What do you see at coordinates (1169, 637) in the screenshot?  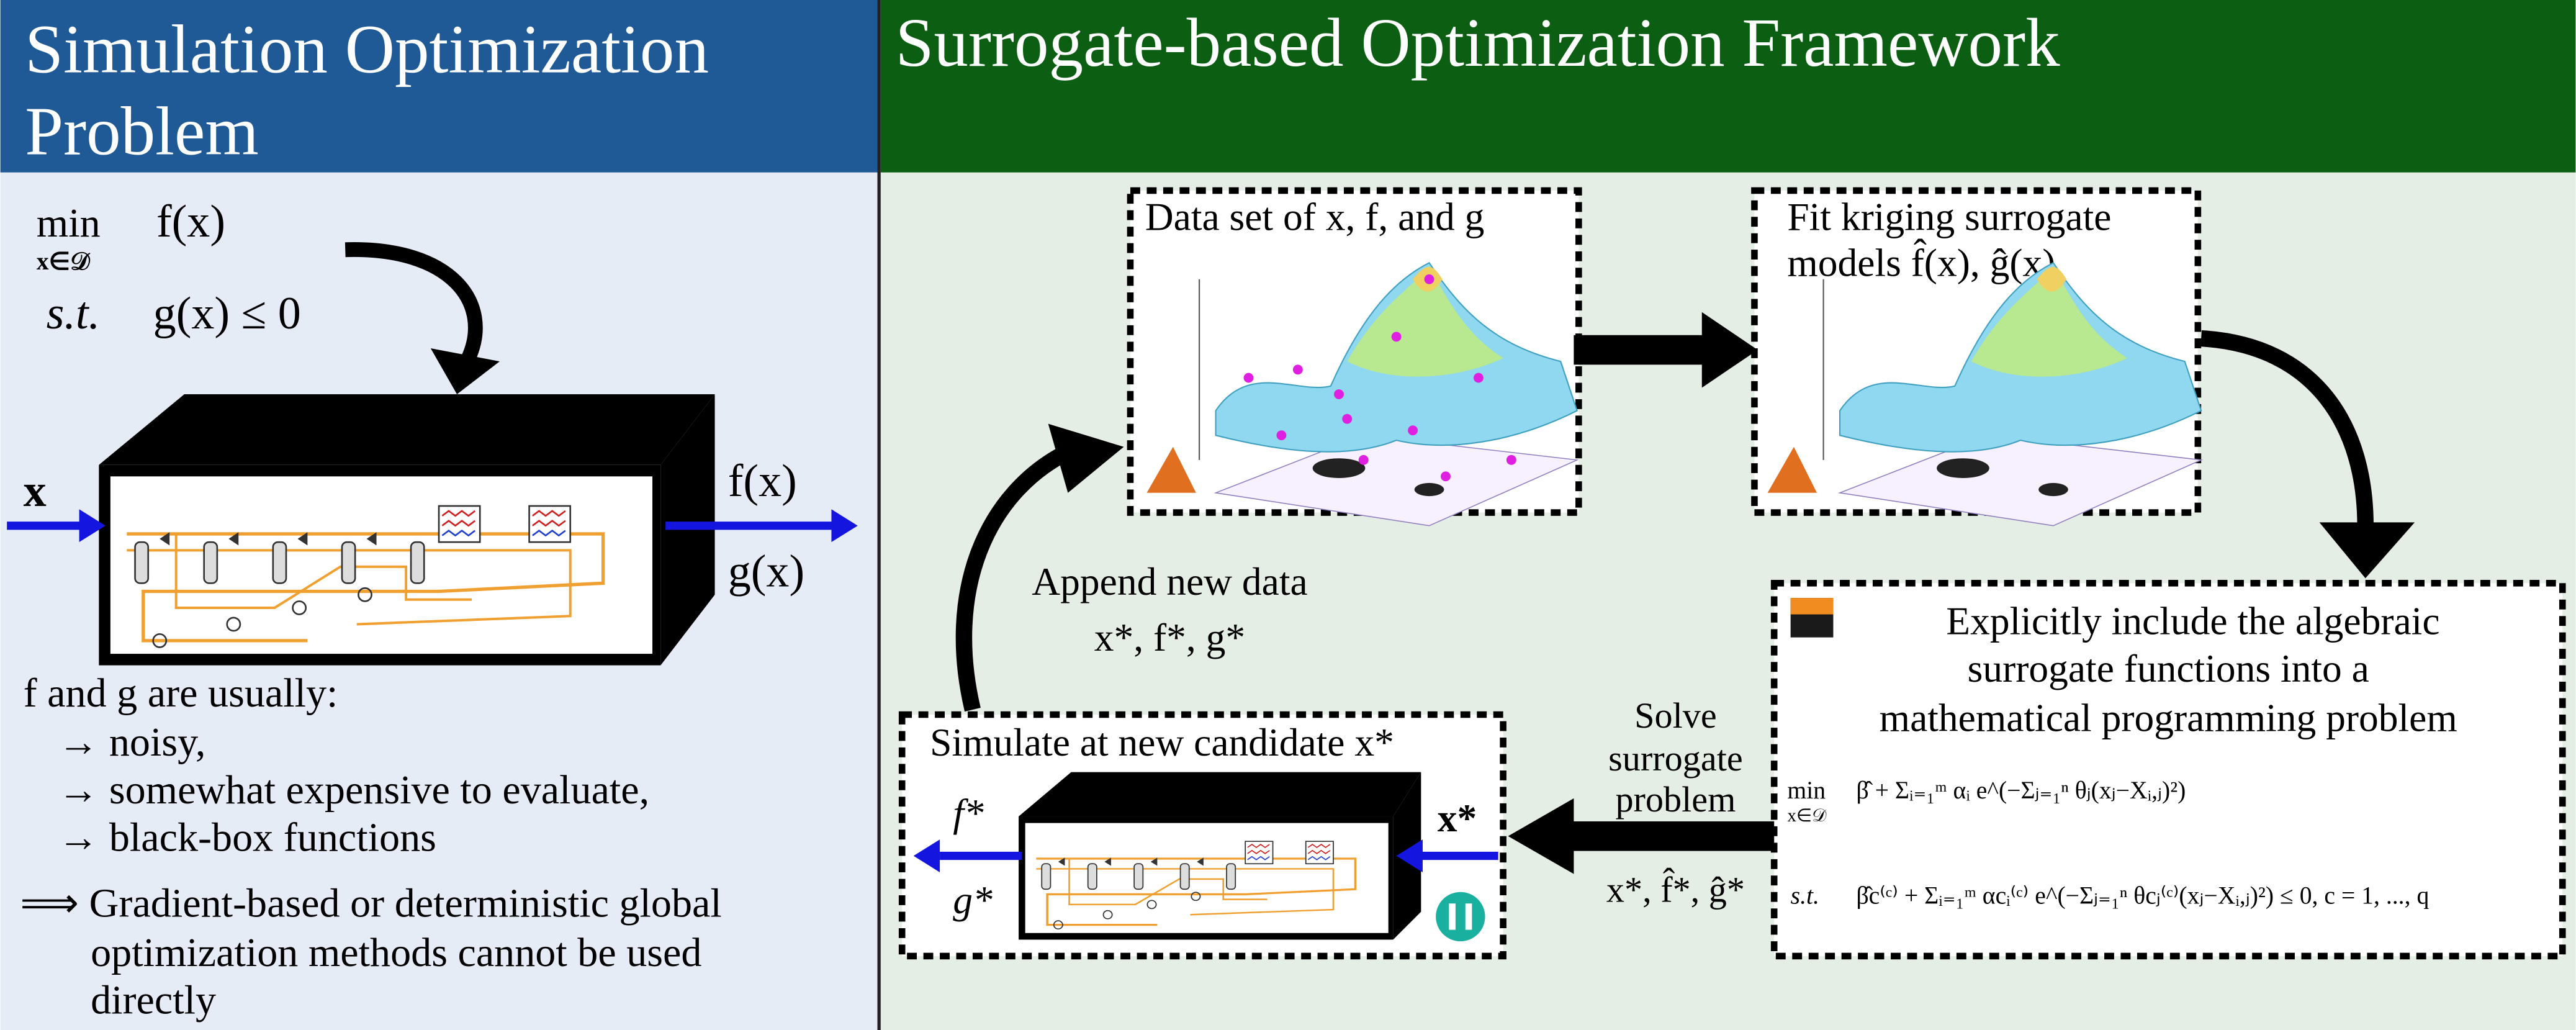 I see `append-label: x*, f*, g*` at bounding box center [1169, 637].